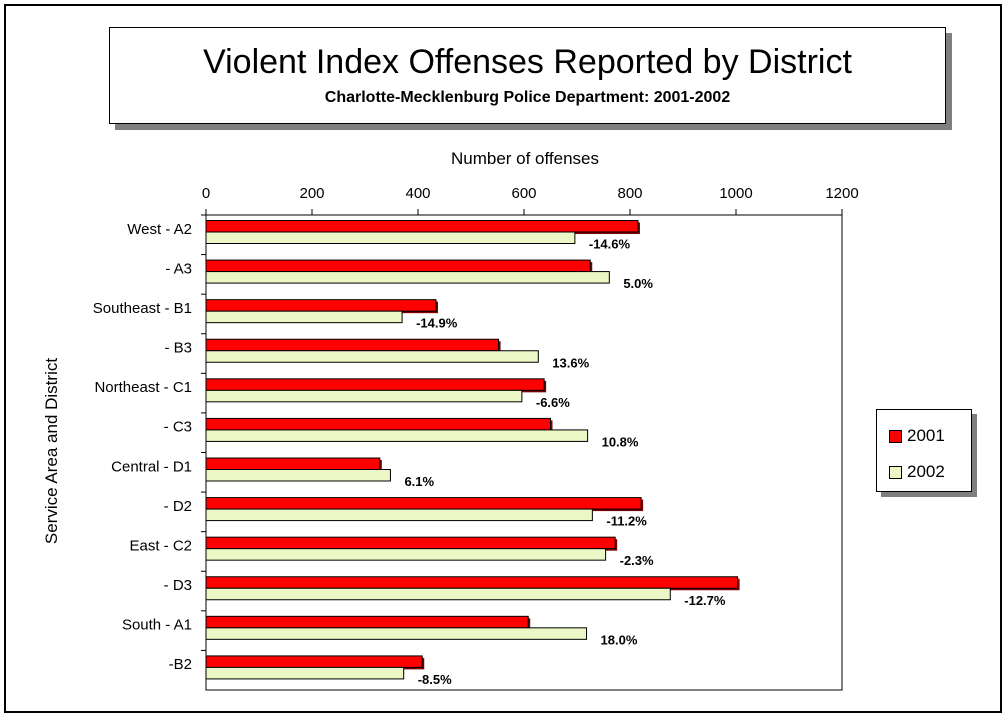  Describe the element at coordinates (895, 436) in the screenshot. I see `legend-swatch-2001` at that location.